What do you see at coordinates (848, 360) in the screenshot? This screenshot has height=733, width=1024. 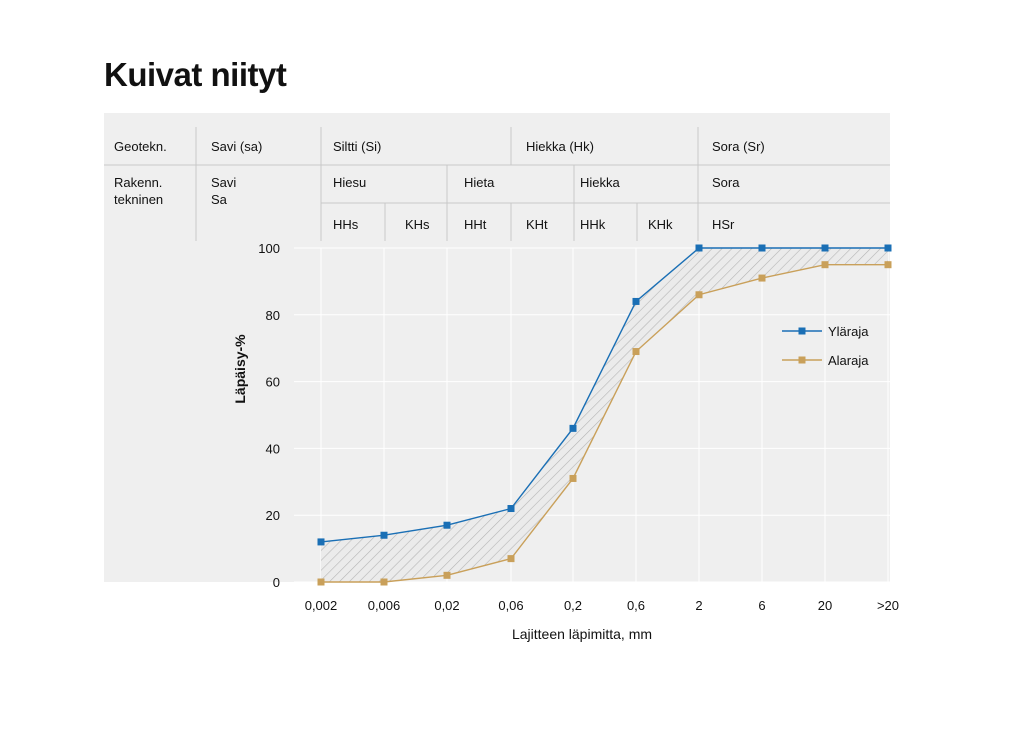 I see `legend-label: Alaraja` at bounding box center [848, 360].